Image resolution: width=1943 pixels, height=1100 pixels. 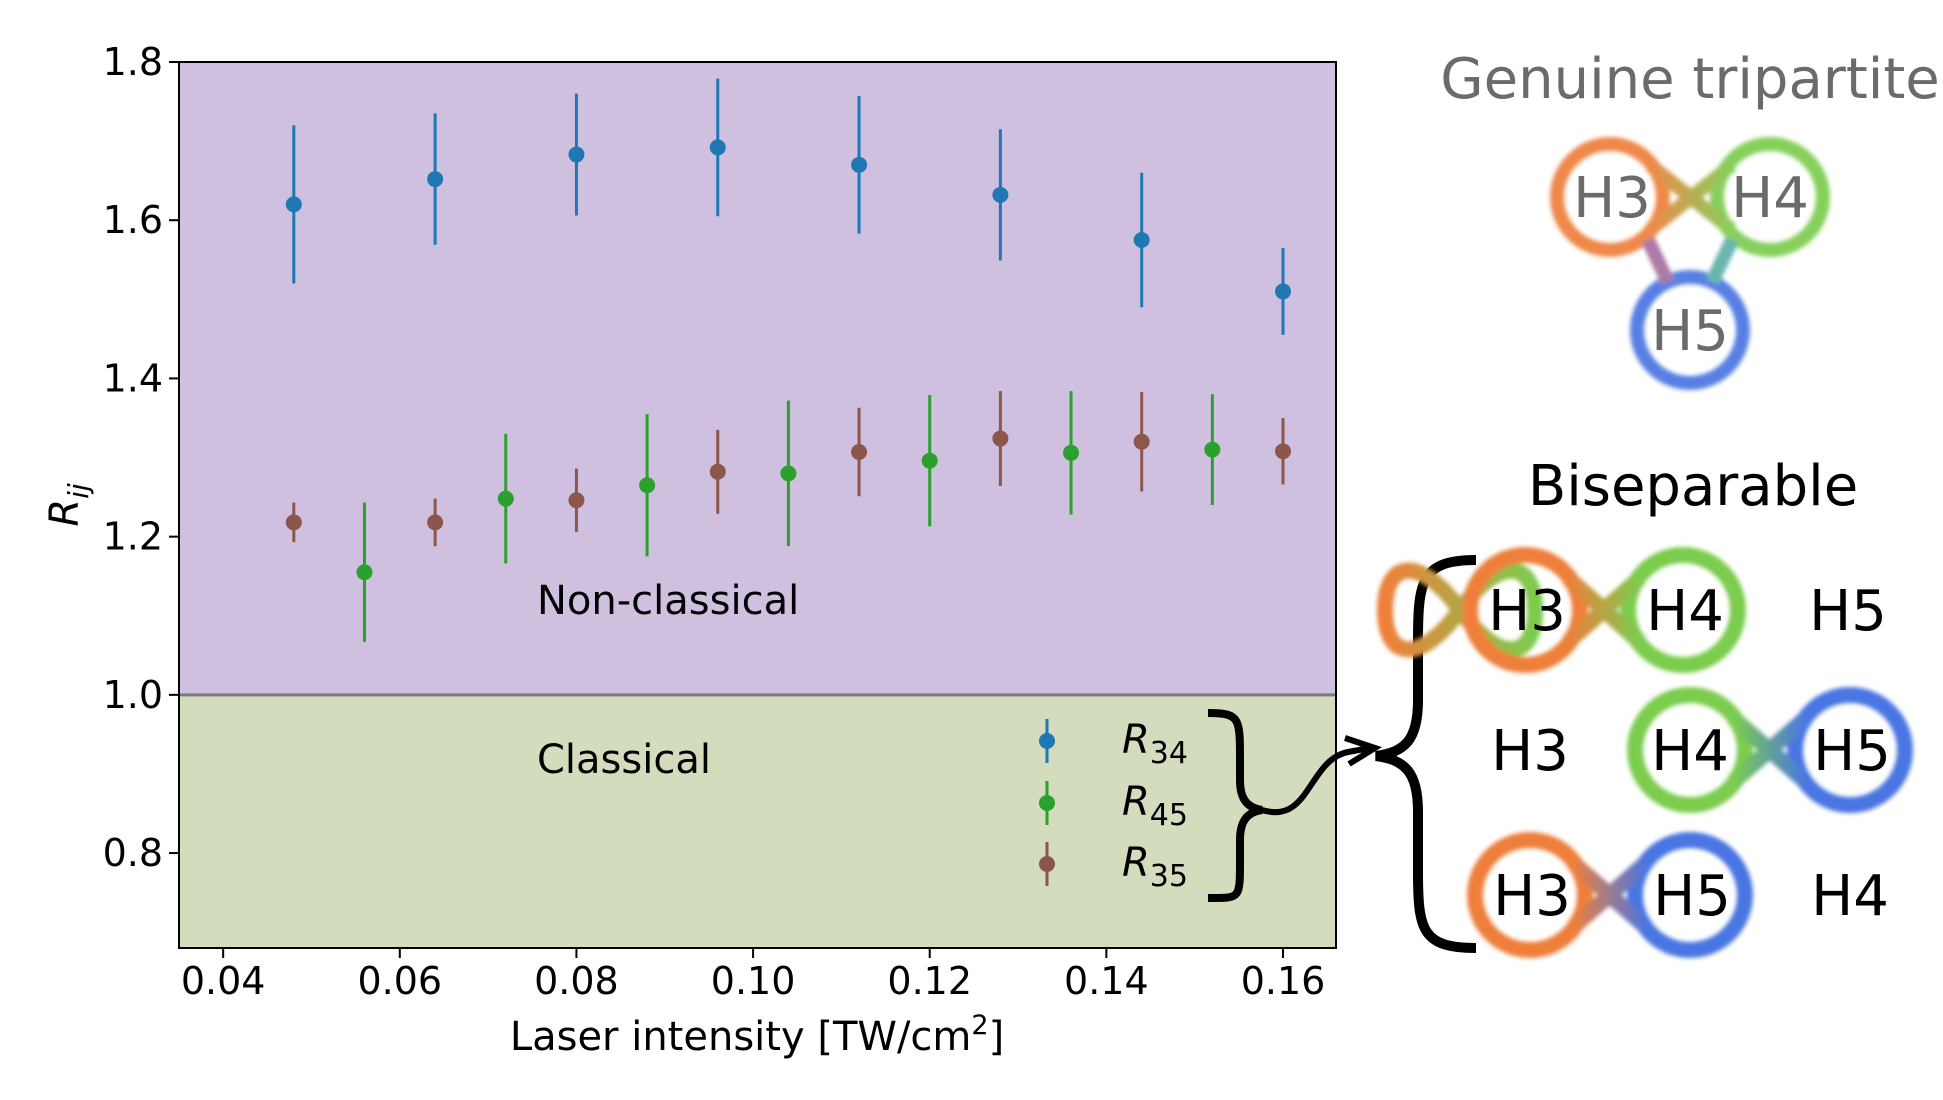 I want to click on series-R45, so click(x=788, y=516).